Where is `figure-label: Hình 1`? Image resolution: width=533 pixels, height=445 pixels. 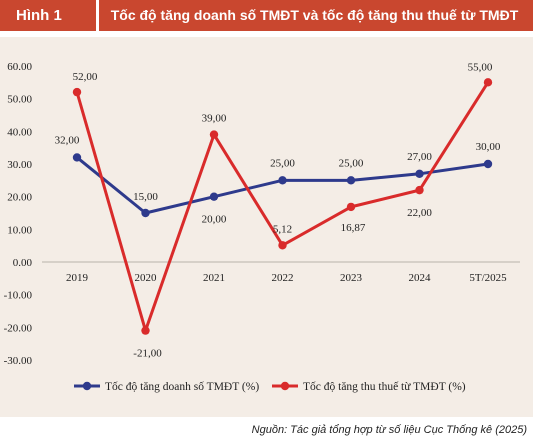
figure-label: Hình 1 is located at coordinates (39, 15).